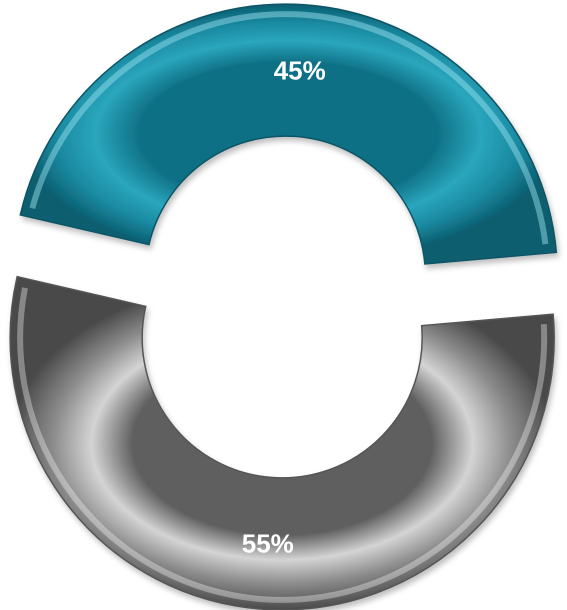 The image size is (567, 610). I want to click on labels-group: 45% 55%, so click(284, 307).